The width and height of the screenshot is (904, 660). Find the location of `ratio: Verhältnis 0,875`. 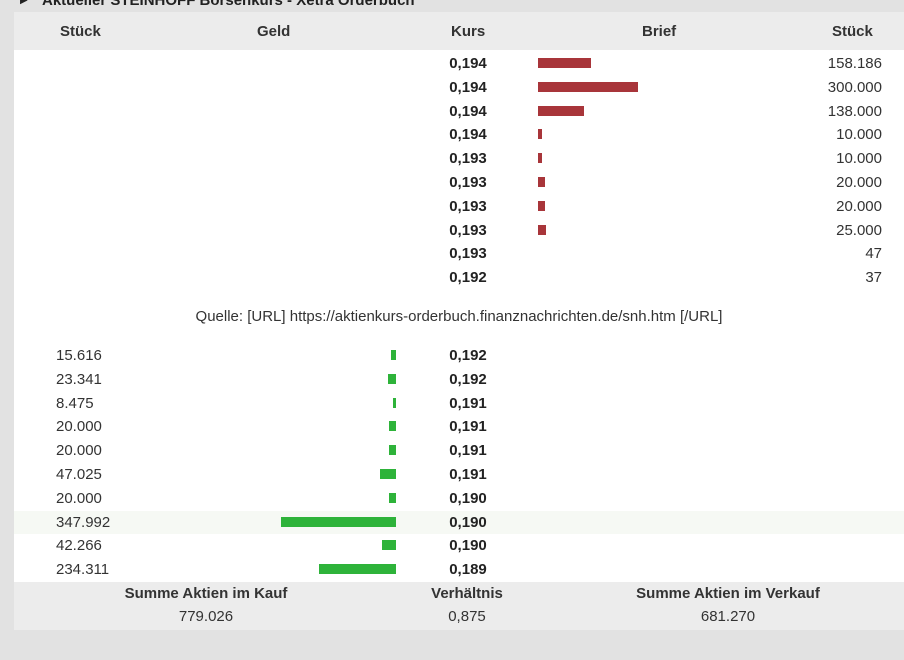

ratio: Verhältnis 0,875 is located at coordinates (467, 603).